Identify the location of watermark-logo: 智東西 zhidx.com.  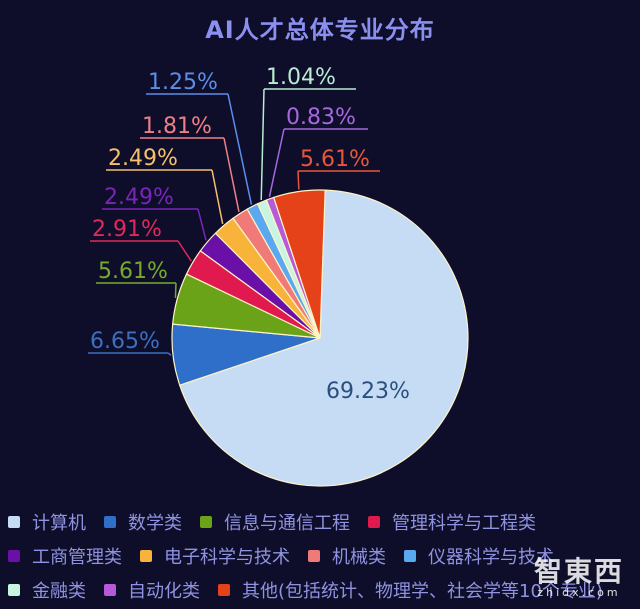
(579, 574).